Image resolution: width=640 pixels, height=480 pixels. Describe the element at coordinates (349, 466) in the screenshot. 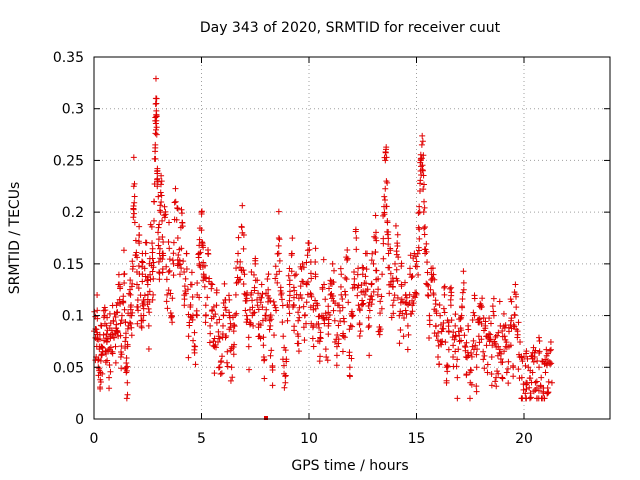

I see `x-axis-label: GPS time / hours` at that location.